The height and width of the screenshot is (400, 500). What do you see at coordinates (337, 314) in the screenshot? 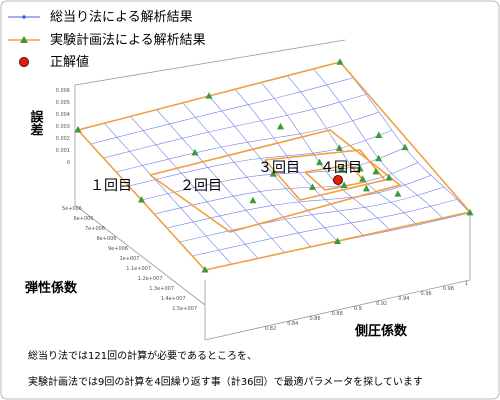
I see `y-tick-label: 0.88` at bounding box center [337, 314].